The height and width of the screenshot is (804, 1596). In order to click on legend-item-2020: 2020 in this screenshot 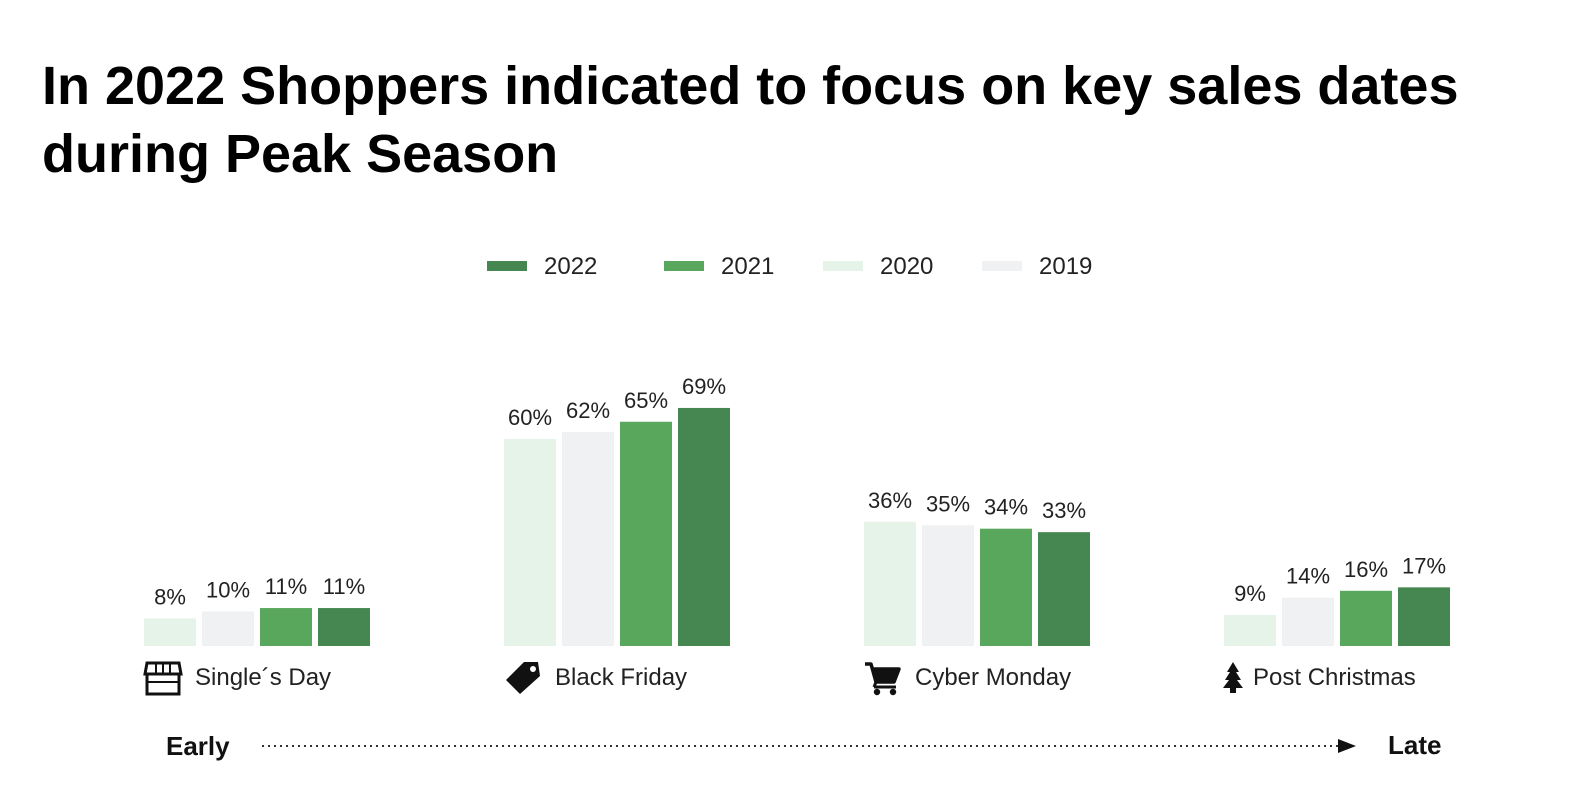, I will do `click(878, 266)`.